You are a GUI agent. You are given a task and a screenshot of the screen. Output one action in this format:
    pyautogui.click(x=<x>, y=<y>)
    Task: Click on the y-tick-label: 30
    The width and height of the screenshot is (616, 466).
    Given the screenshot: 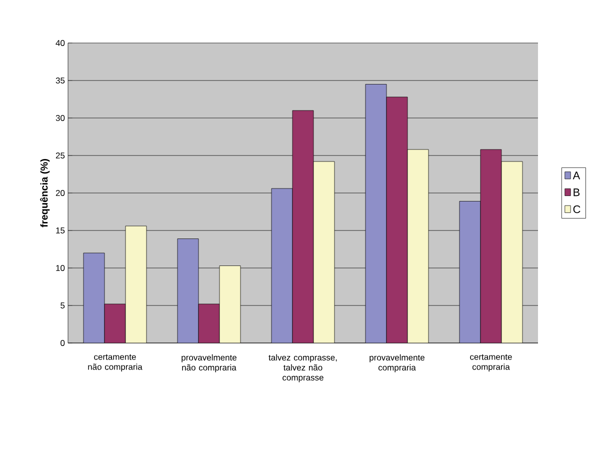 What is the action you would take?
    pyautogui.click(x=60, y=117)
    